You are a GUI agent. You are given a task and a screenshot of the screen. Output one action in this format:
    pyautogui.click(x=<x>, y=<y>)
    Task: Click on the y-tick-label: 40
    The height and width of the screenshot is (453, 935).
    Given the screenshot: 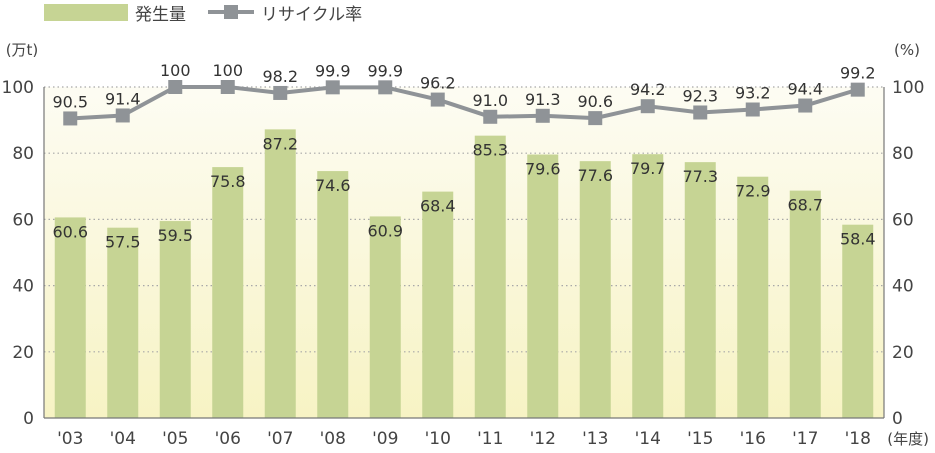 What is the action you would take?
    pyautogui.click(x=23, y=287)
    